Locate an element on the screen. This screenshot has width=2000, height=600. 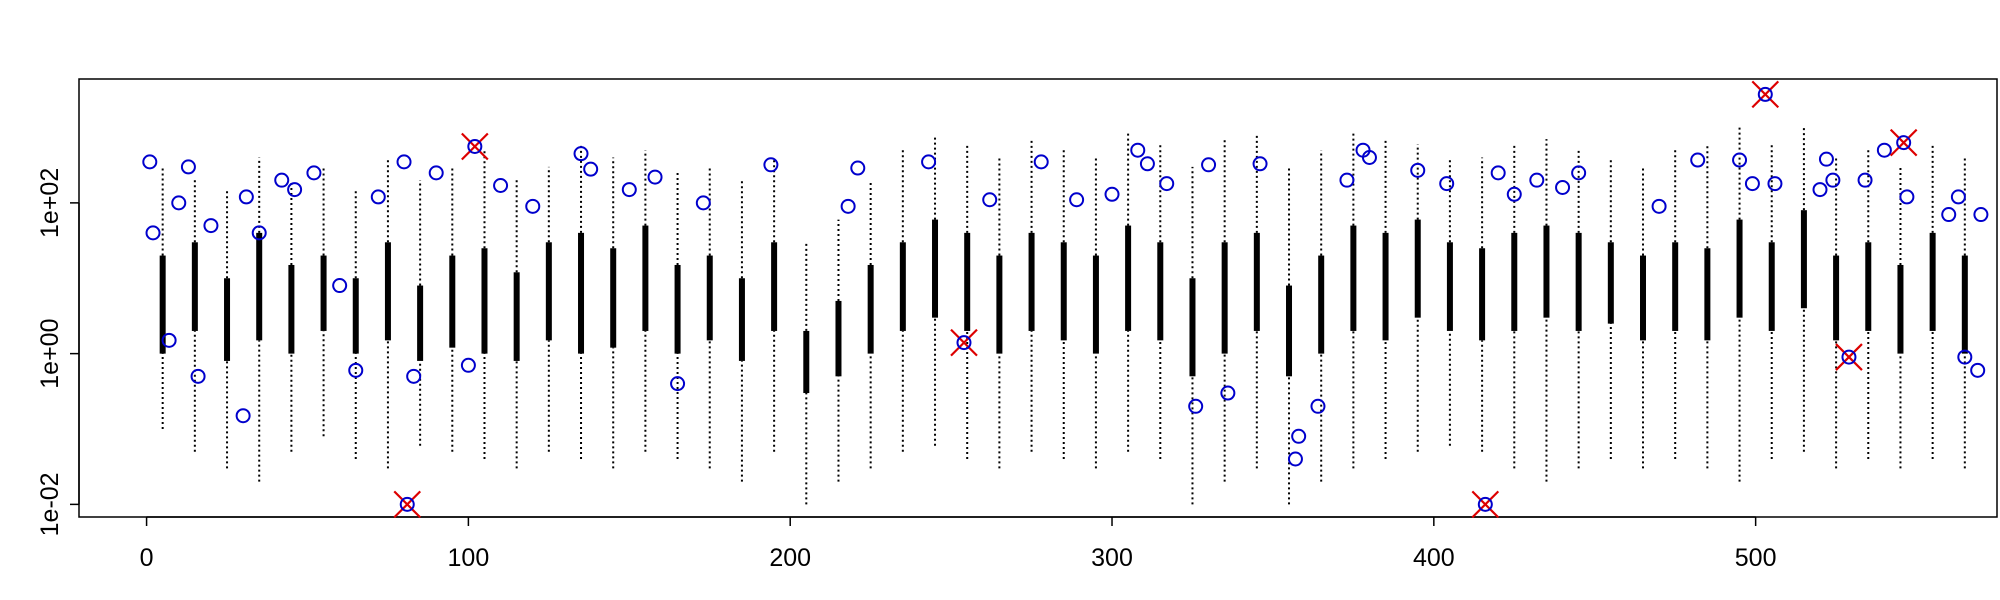
x-tick-label: 100 is located at coordinates (469, 558).